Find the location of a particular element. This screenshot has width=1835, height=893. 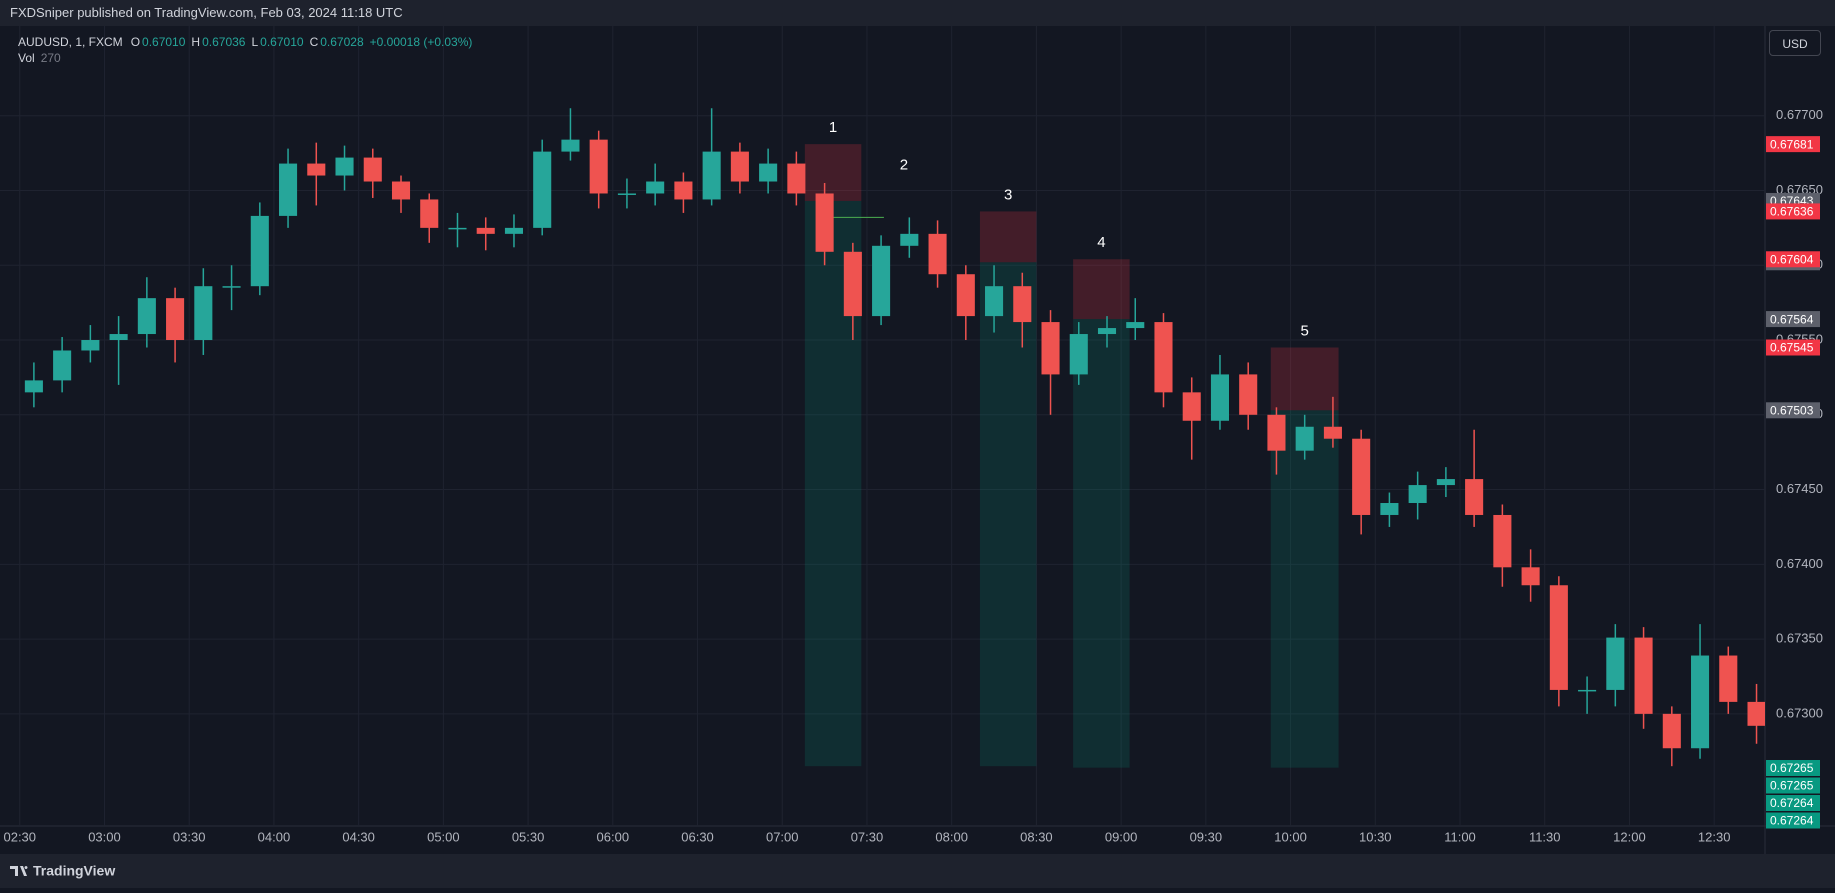

y-tick-label: 0.67400 is located at coordinates (1799, 563).